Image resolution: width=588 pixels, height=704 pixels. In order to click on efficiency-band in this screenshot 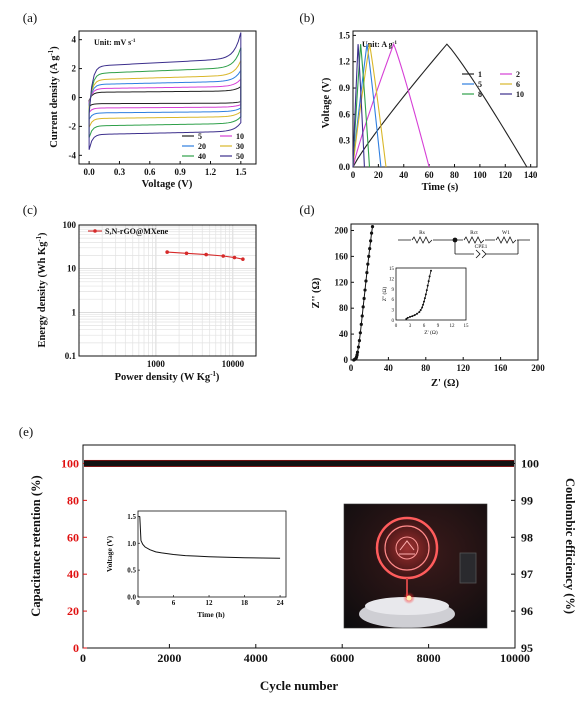, I will do `click(299, 463)`.